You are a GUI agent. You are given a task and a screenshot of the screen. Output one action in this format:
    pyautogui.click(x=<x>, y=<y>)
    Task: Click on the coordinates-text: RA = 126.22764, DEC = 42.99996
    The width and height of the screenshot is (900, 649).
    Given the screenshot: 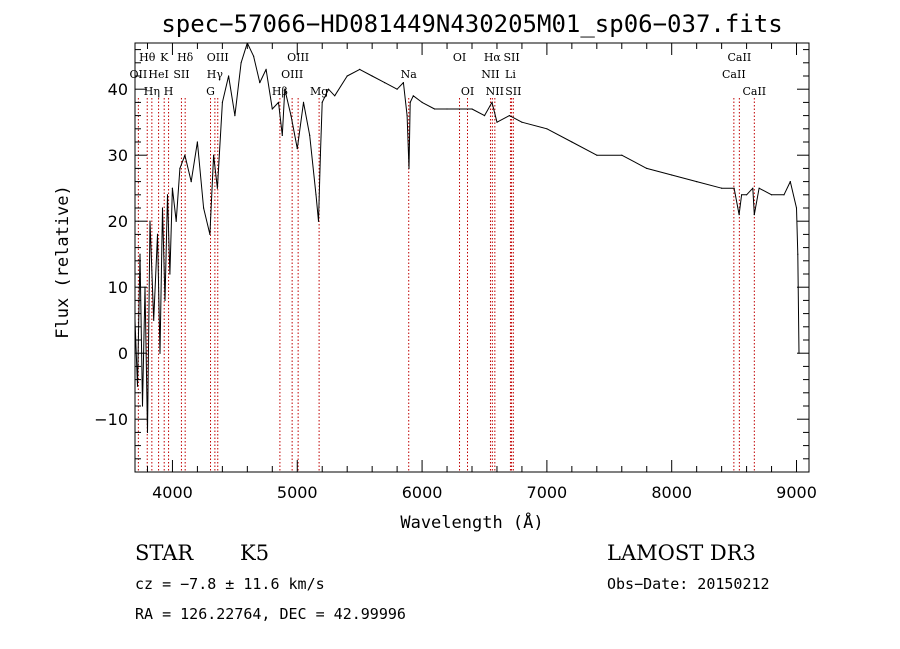 What is the action you would take?
    pyautogui.click(x=270, y=614)
    